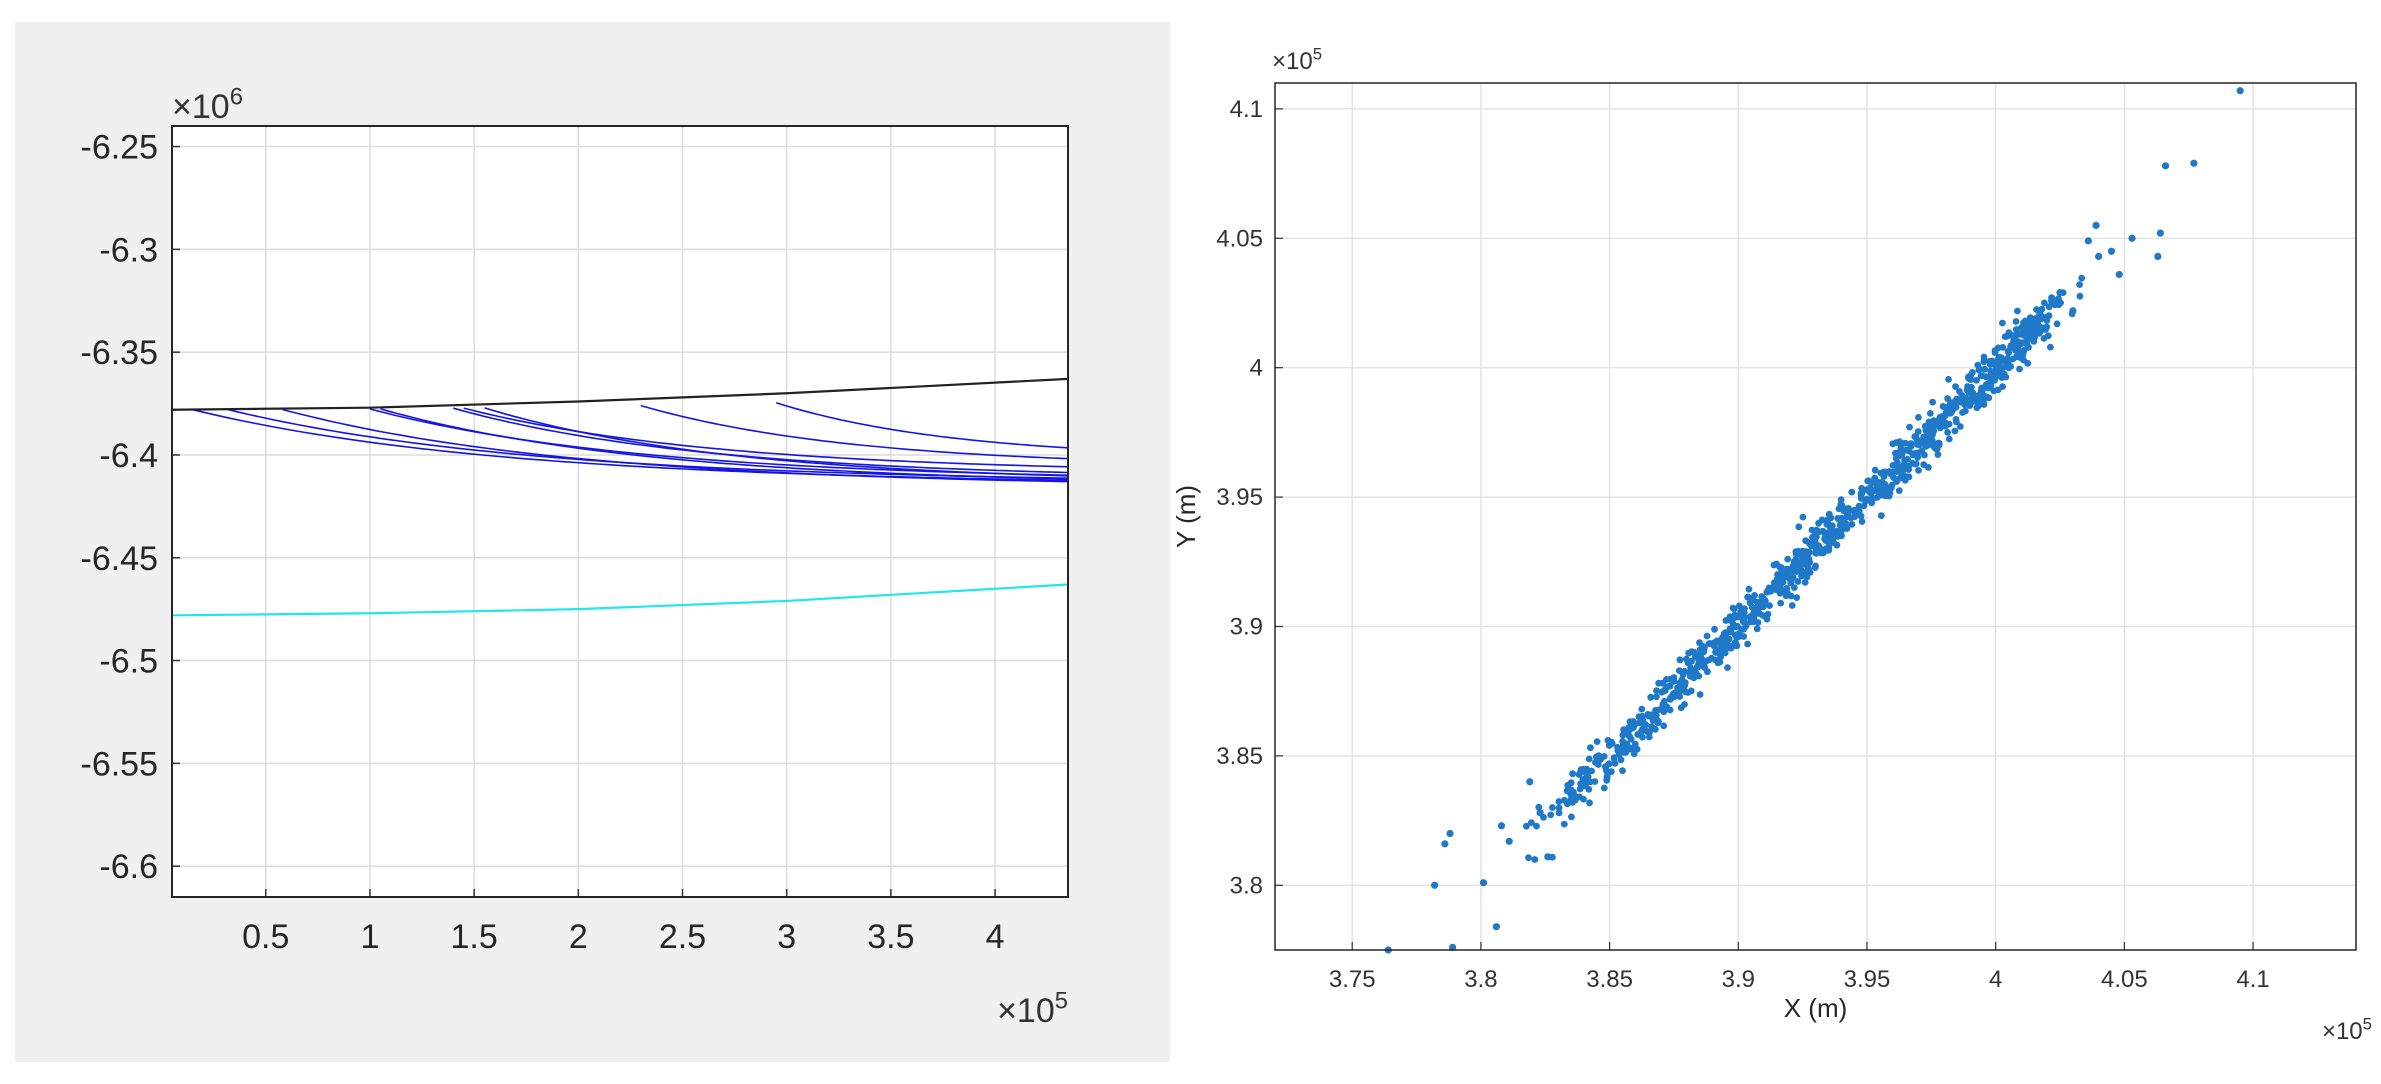 This screenshot has height=1084, width=2381. Describe the element at coordinates (120, 764) in the screenshot. I see `y-tick-label: -6.55` at that location.